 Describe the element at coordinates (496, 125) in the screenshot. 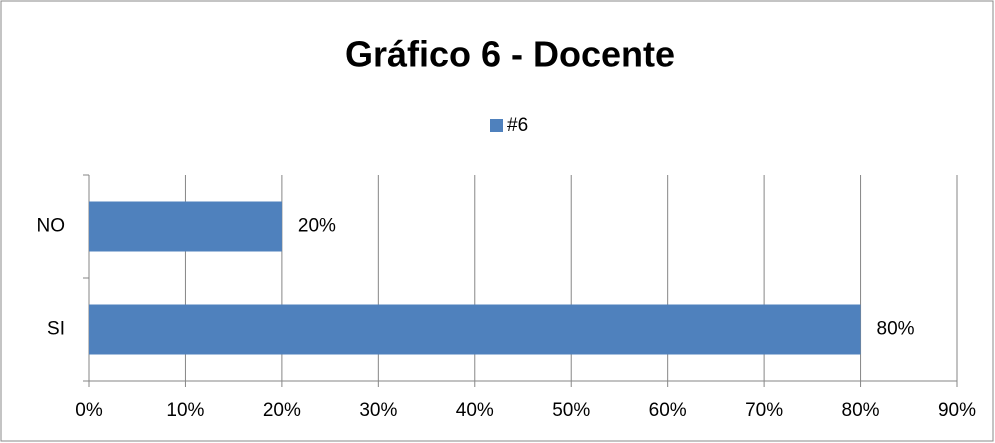

I see `legend-swatch` at that location.